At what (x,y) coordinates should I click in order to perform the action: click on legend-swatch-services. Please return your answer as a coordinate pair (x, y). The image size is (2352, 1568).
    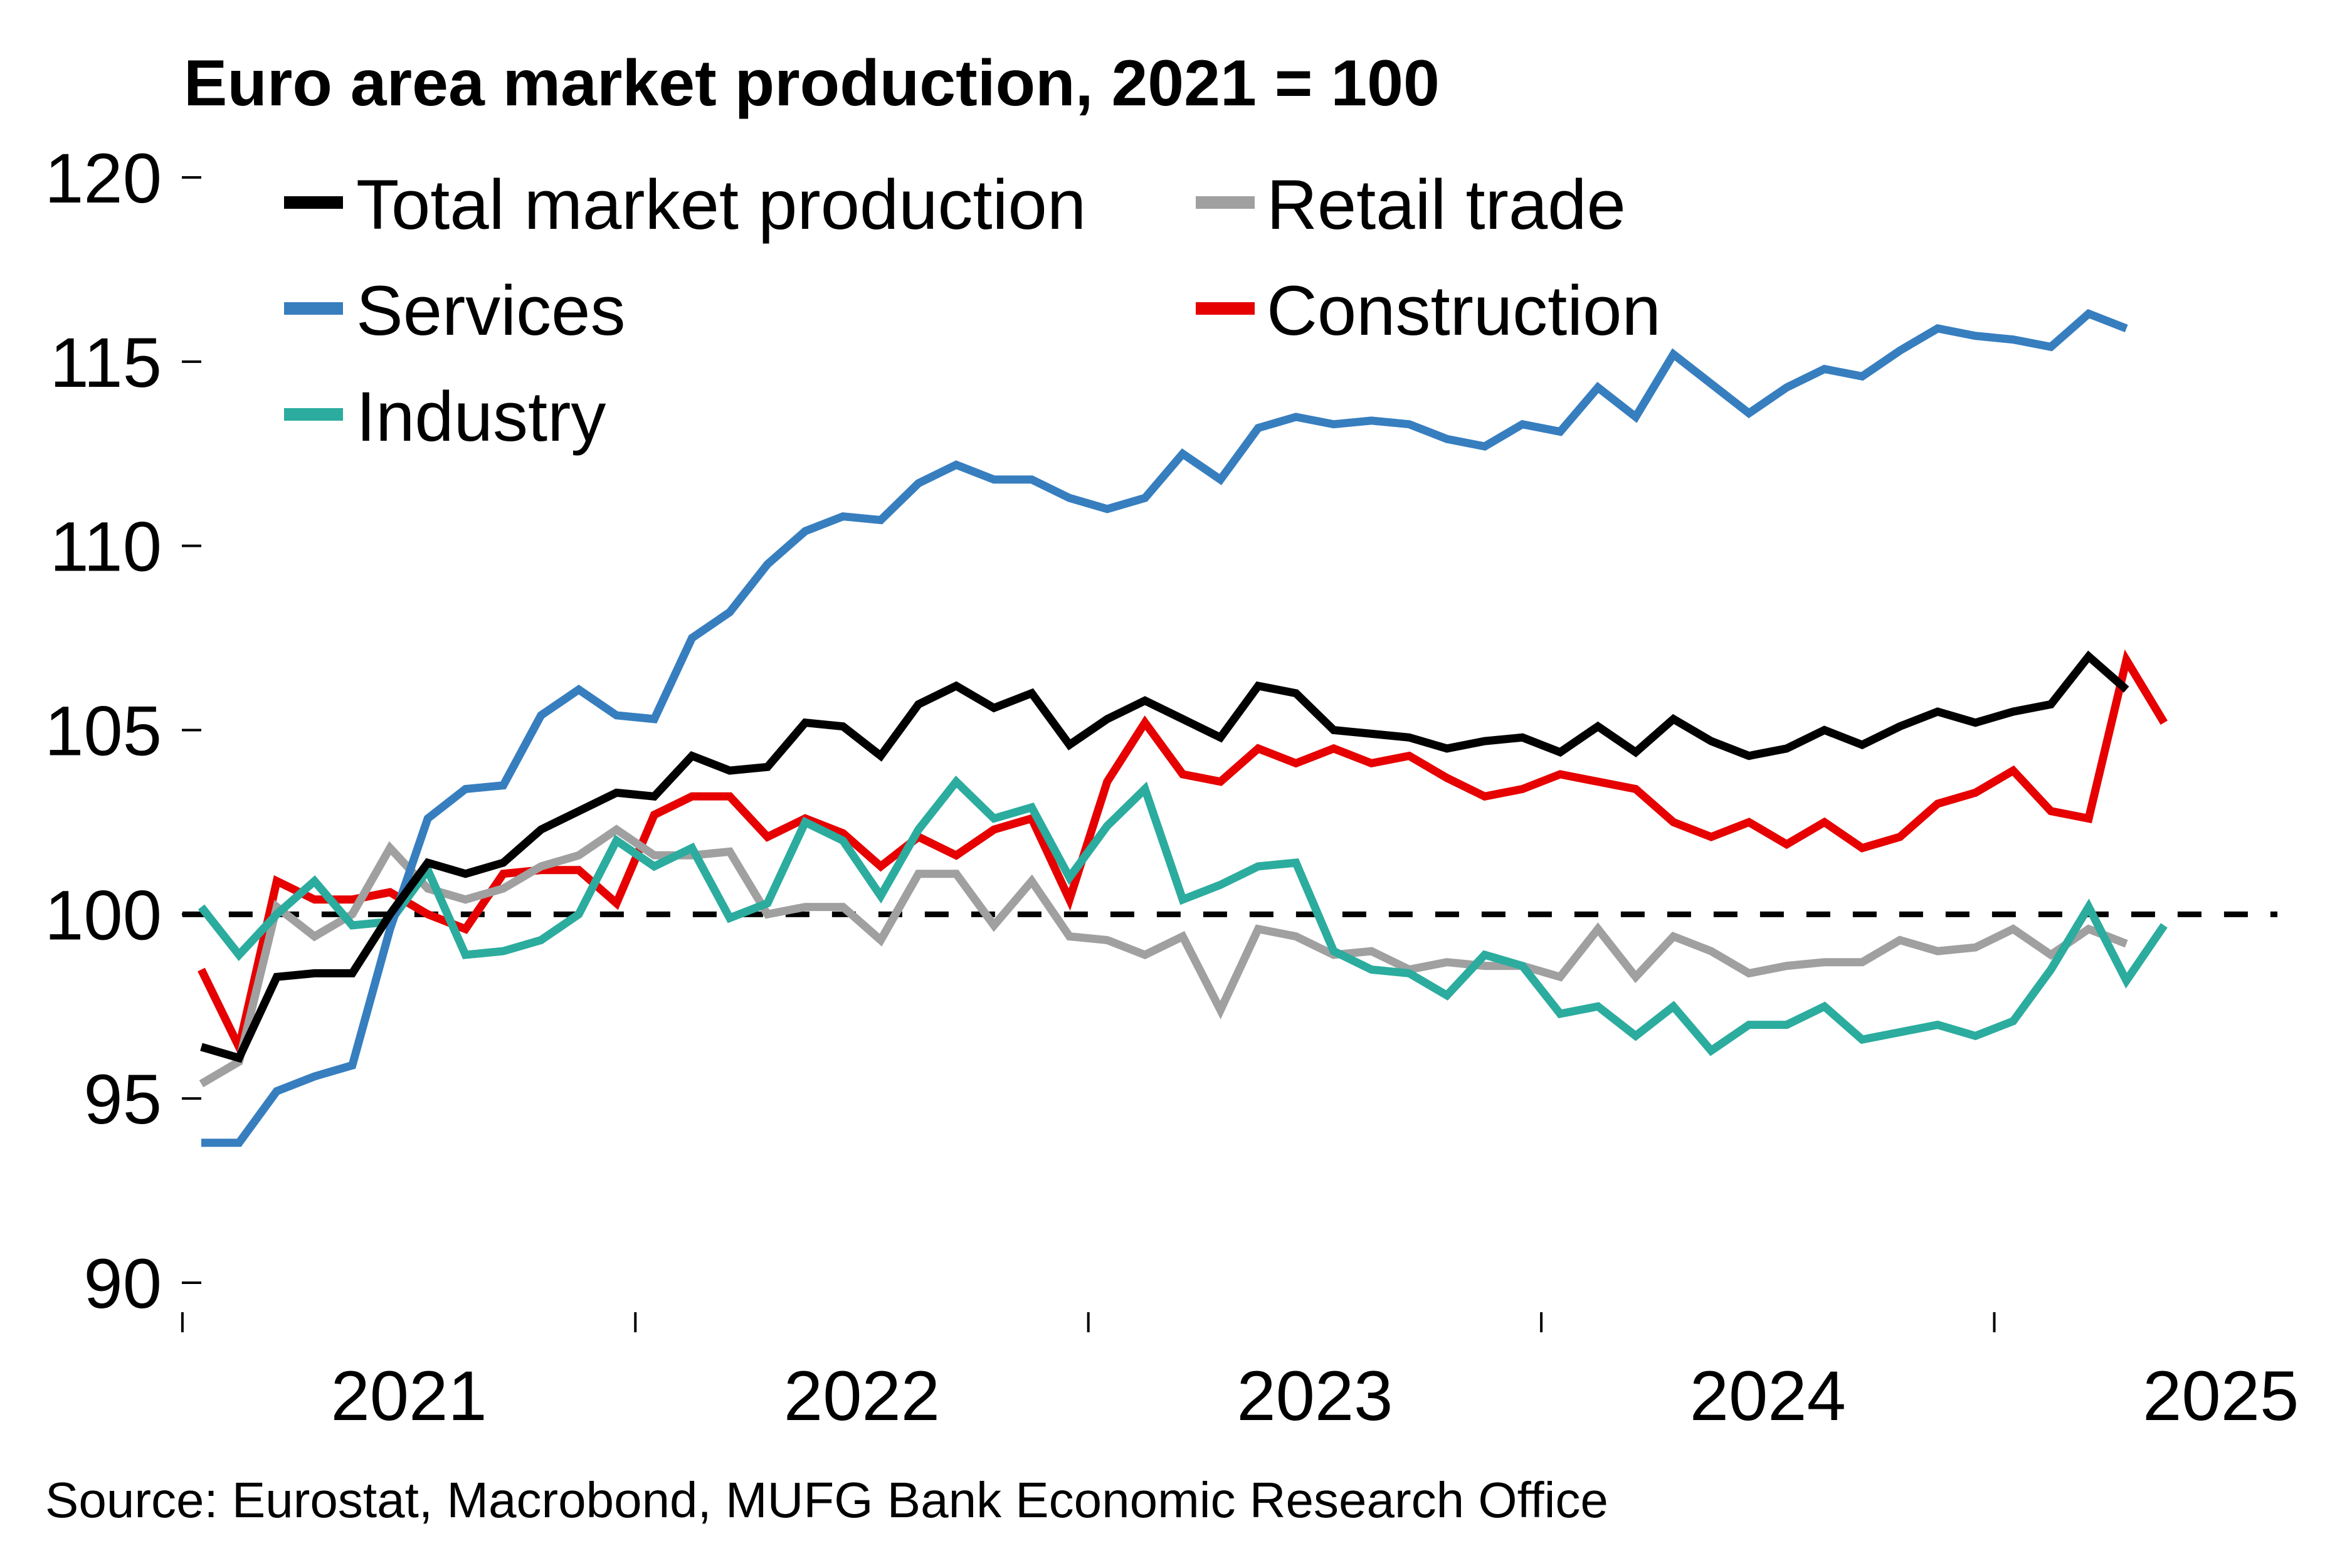
    Looking at the image, I should click on (313, 308).